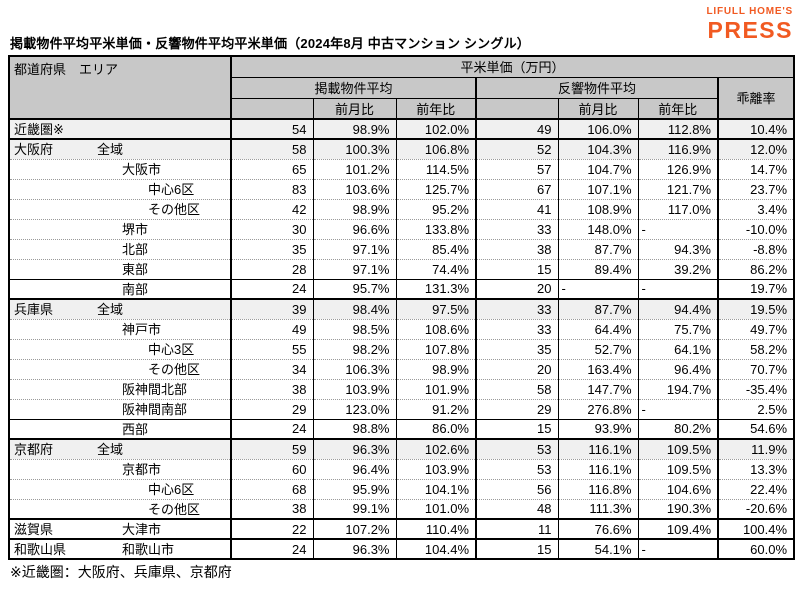  I want to click on region-cell: 北部, so click(120, 249).